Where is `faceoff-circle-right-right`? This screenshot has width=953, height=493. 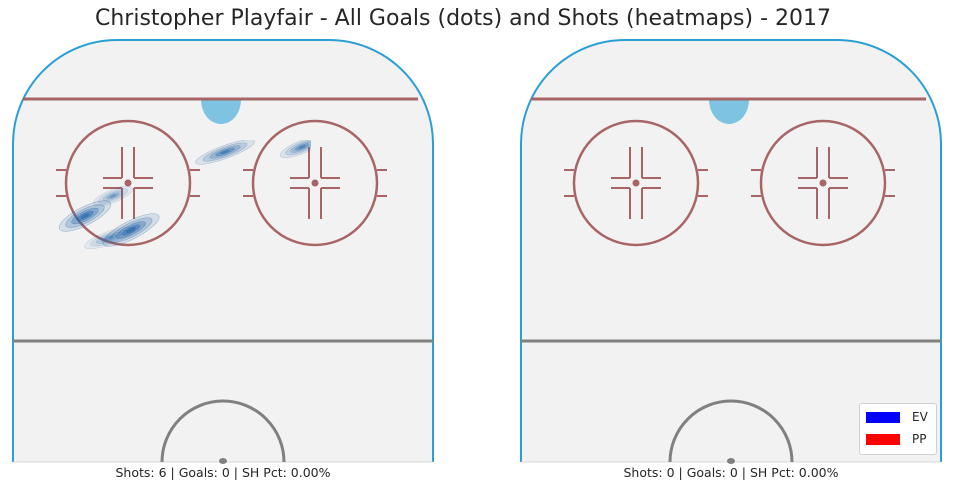
faceoff-circle-right-right is located at coordinates (823, 183).